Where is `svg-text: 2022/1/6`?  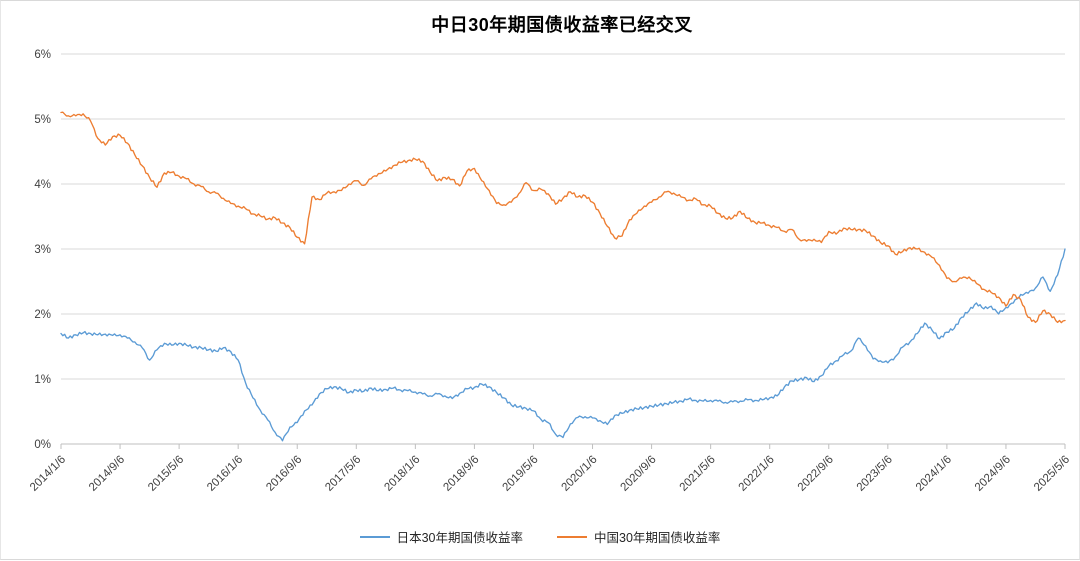 svg-text: 2022/1/6 is located at coordinates (757, 474).